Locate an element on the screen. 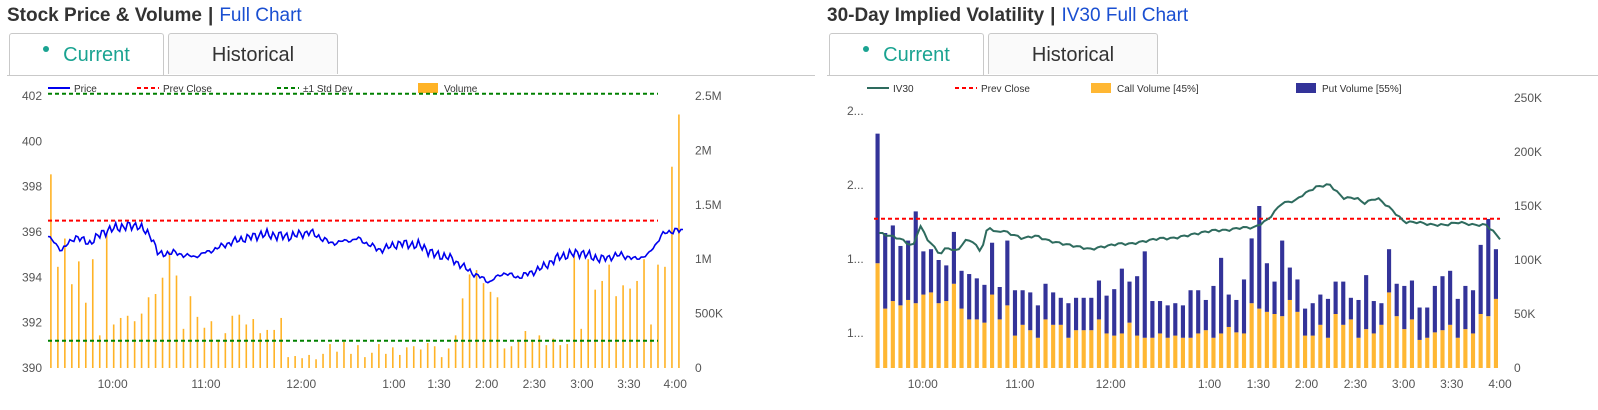  x-tick-label: 3:30 is located at coordinates (1452, 384).